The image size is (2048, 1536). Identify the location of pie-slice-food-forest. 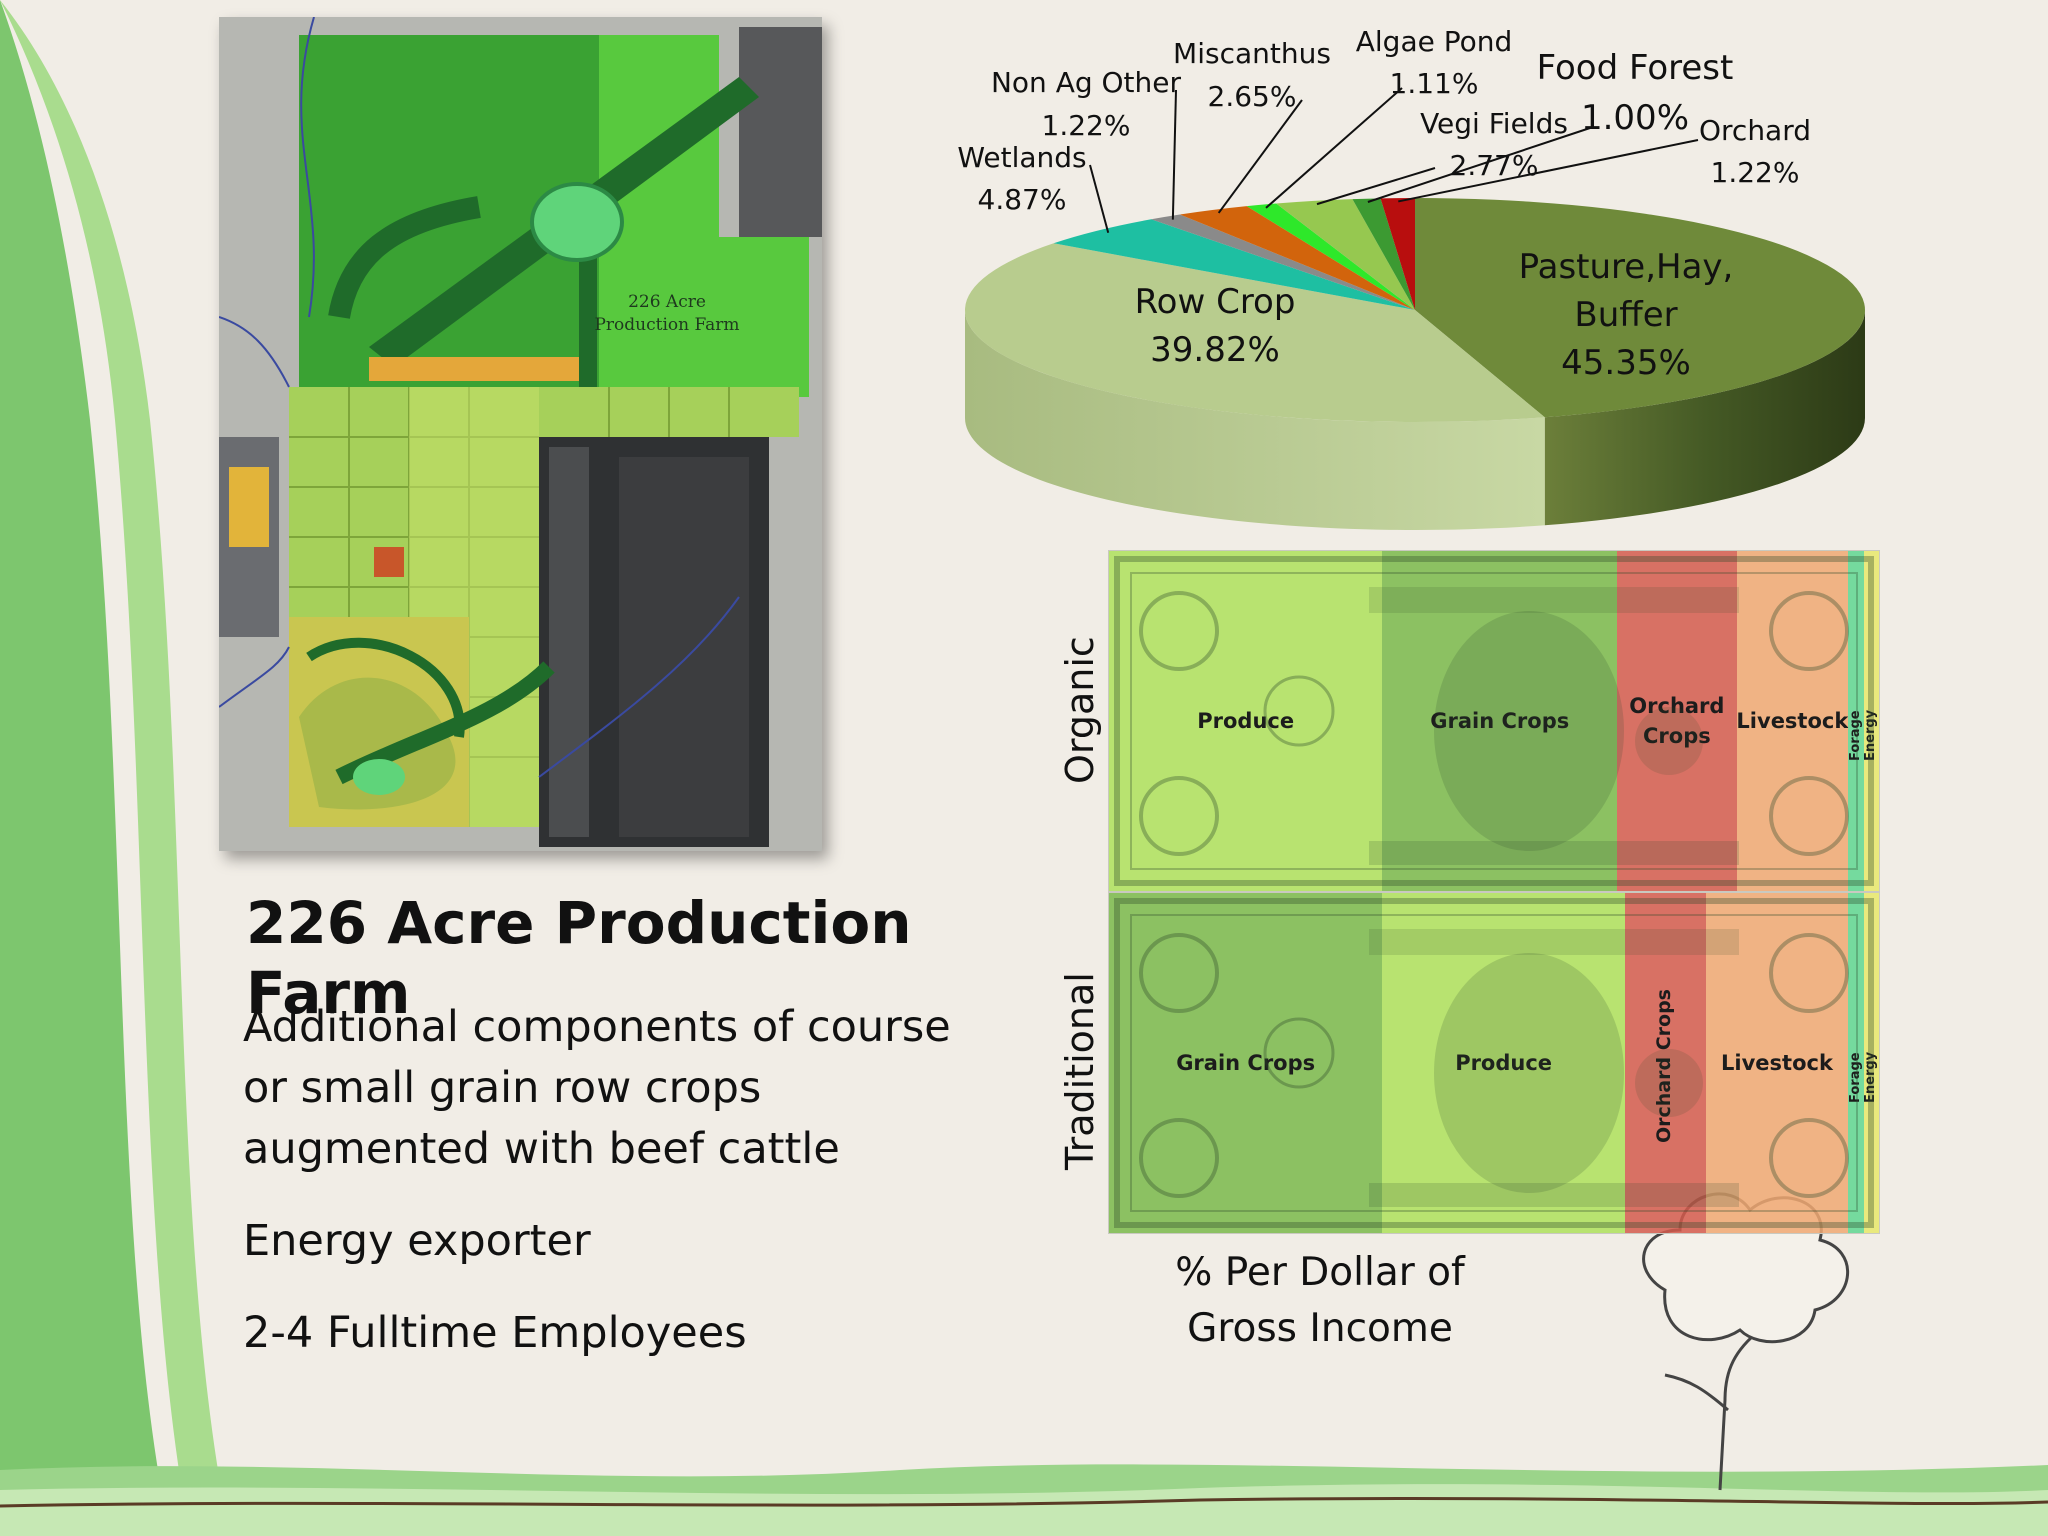
(1383, 254).